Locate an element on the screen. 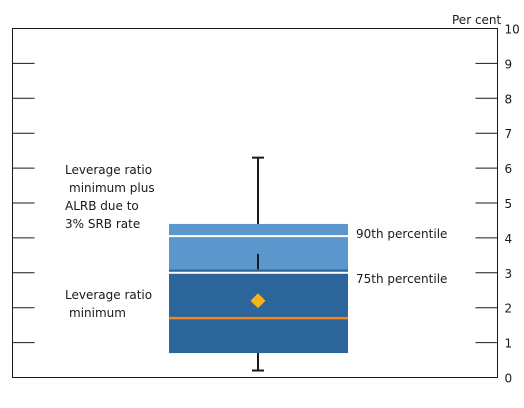 This screenshot has height=408, width=524. y-tick-label: 2 is located at coordinates (509, 309).